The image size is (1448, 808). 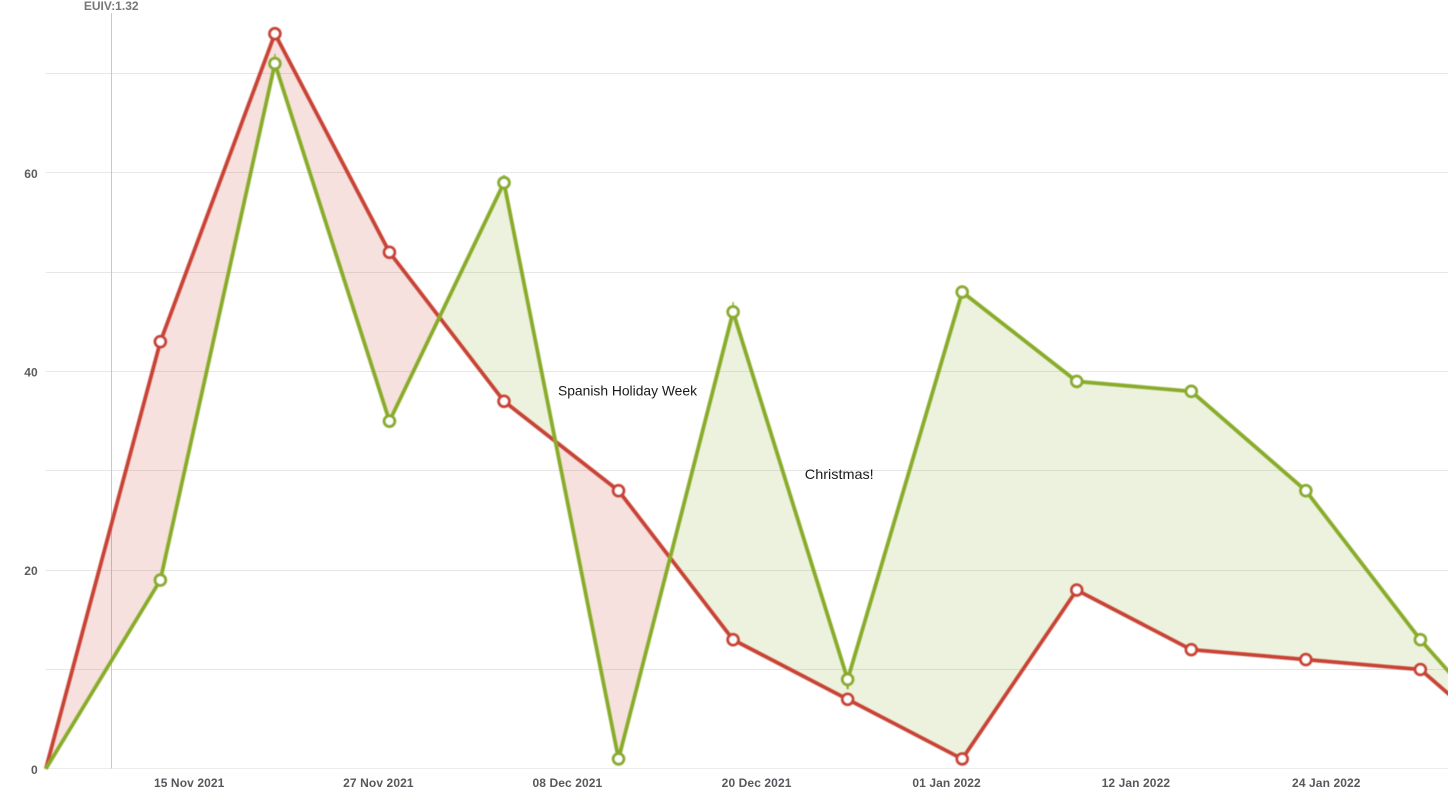 I want to click on svg-text: EUIV:1.32, so click(x=111, y=6).